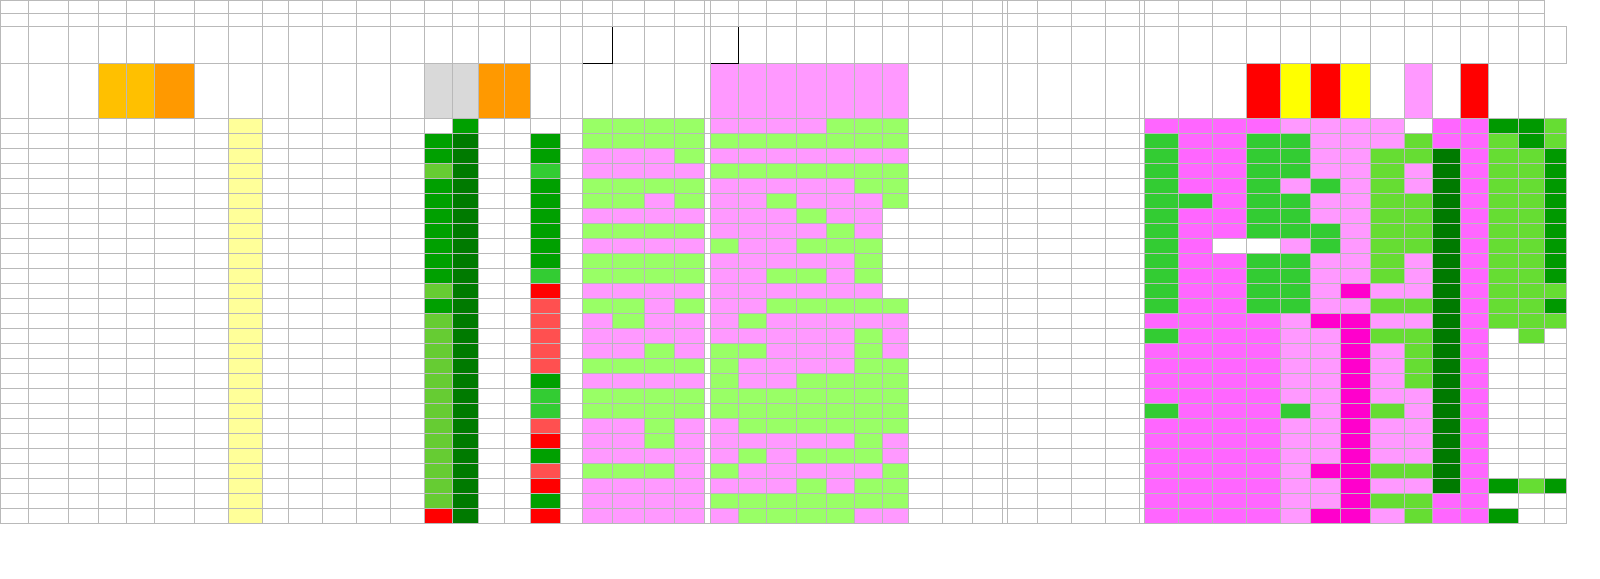  I want to click on table-row, so click(783, 141).